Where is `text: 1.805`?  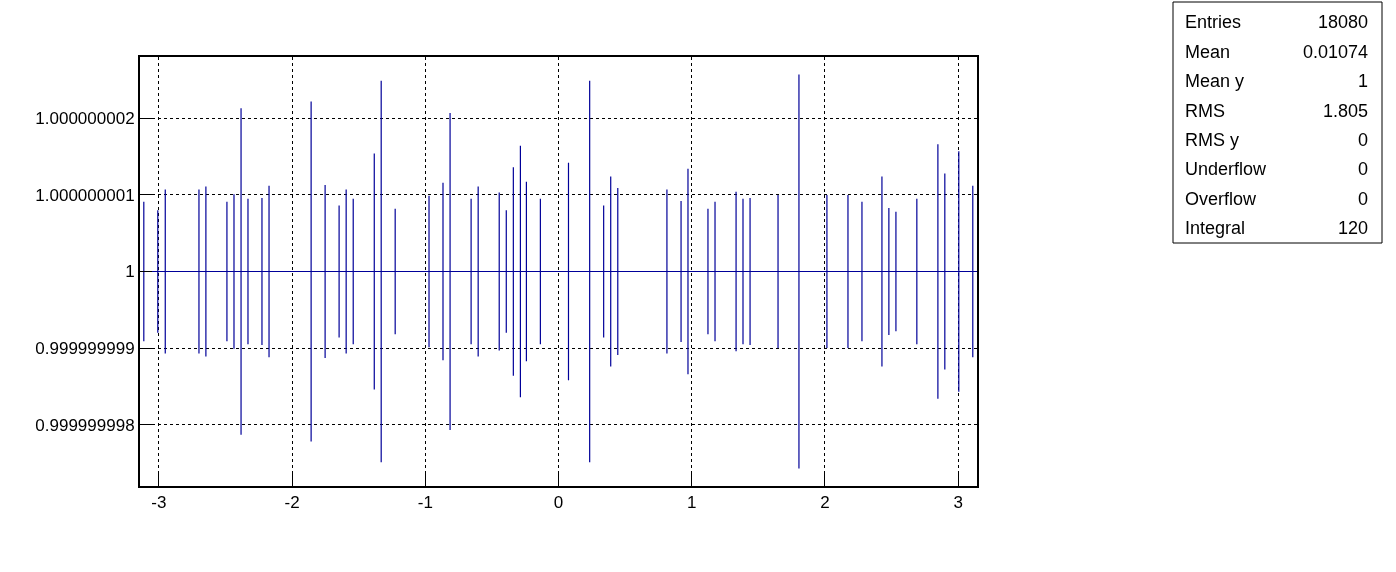 text: 1.805 is located at coordinates (1346, 111).